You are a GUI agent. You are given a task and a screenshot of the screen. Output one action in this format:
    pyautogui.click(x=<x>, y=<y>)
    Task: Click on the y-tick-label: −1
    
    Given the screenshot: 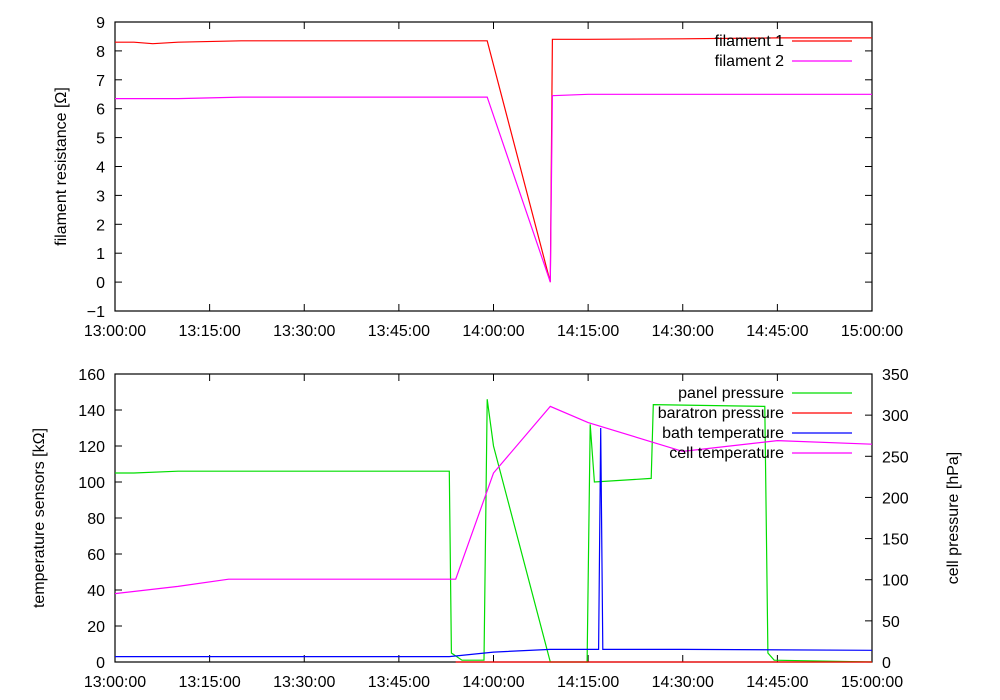 What is the action you would take?
    pyautogui.click(x=96, y=312)
    